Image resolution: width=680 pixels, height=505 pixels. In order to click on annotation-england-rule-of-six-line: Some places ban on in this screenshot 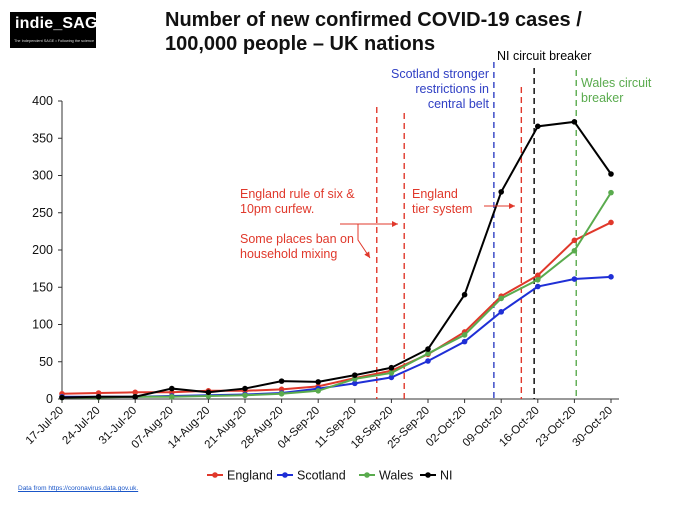, I will do `click(297, 239)`.